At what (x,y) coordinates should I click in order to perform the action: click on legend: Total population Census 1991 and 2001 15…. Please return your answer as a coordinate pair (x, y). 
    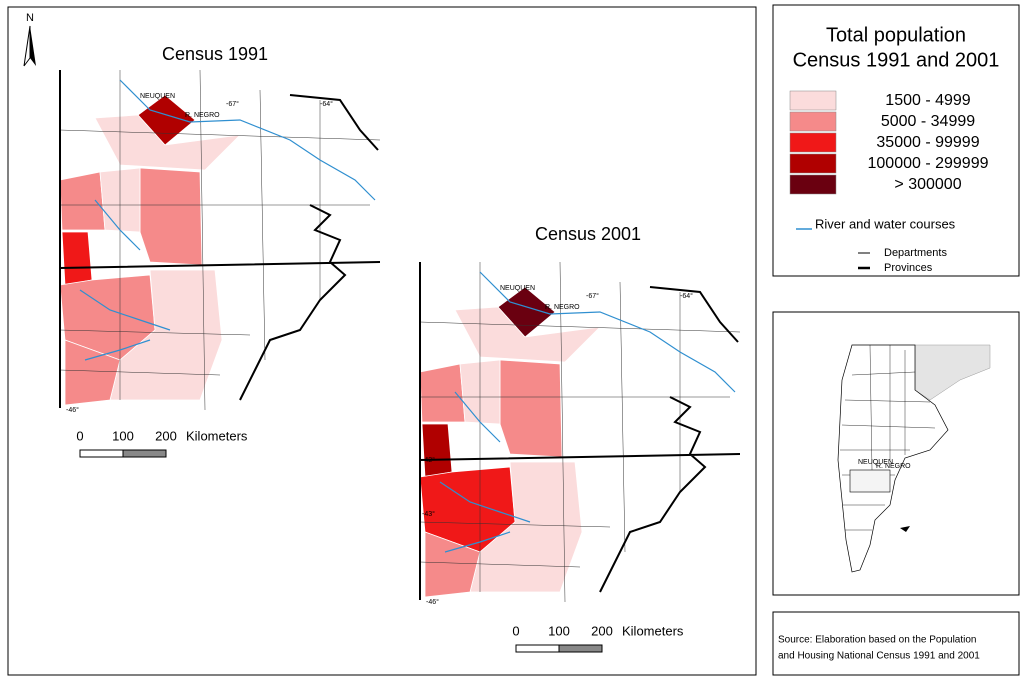
    Looking at the image, I should click on (894, 149).